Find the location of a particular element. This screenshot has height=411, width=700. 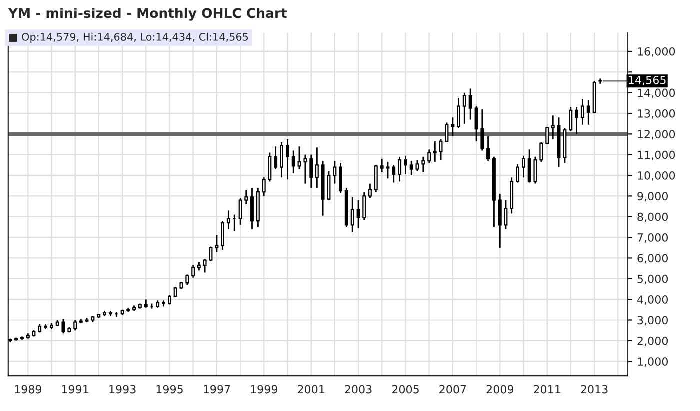

x-tick-label: 1989 is located at coordinates (28, 389).